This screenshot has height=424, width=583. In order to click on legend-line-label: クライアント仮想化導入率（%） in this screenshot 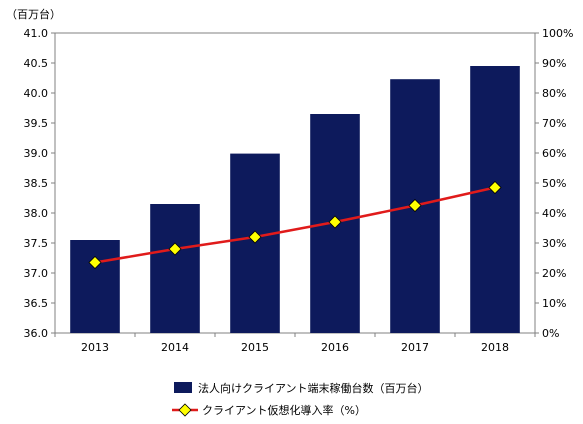, I will do `click(284, 410)`.